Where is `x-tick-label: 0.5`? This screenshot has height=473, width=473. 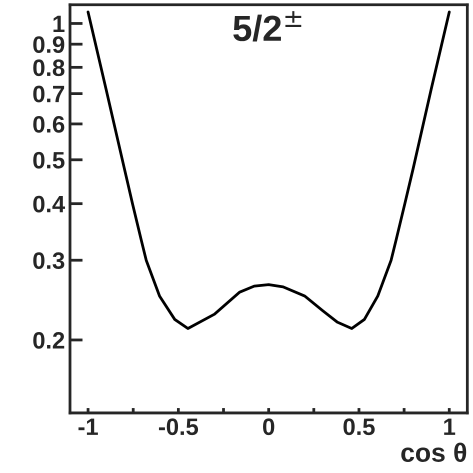 x-tick-label: 0.5 is located at coordinates (359, 427).